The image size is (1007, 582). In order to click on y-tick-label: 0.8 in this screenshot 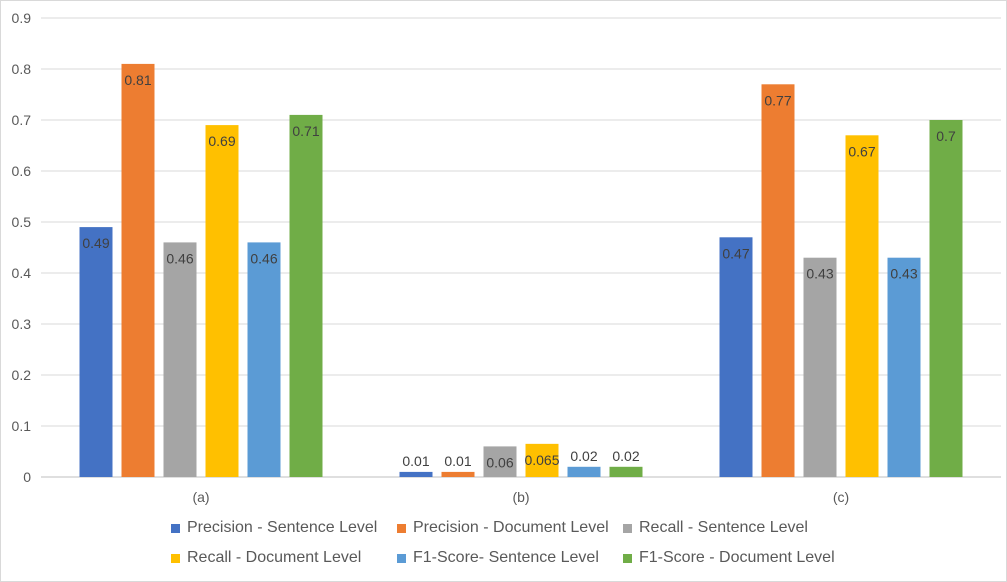, I will do `click(22, 69)`.